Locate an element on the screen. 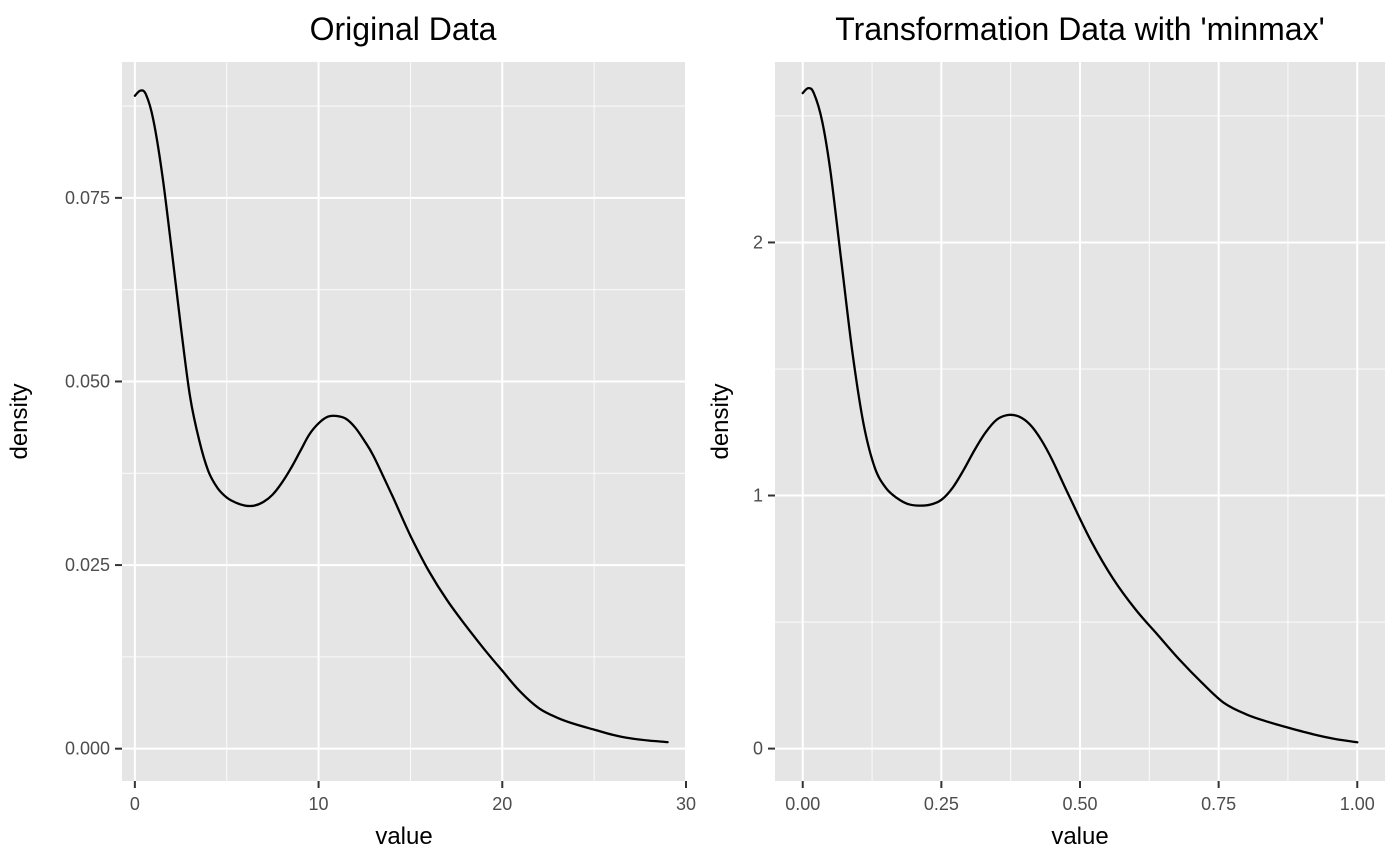 Image resolution: width=1400 pixels, height=866 pixels. y-tick-label: 0.025 is located at coordinates (87, 565).